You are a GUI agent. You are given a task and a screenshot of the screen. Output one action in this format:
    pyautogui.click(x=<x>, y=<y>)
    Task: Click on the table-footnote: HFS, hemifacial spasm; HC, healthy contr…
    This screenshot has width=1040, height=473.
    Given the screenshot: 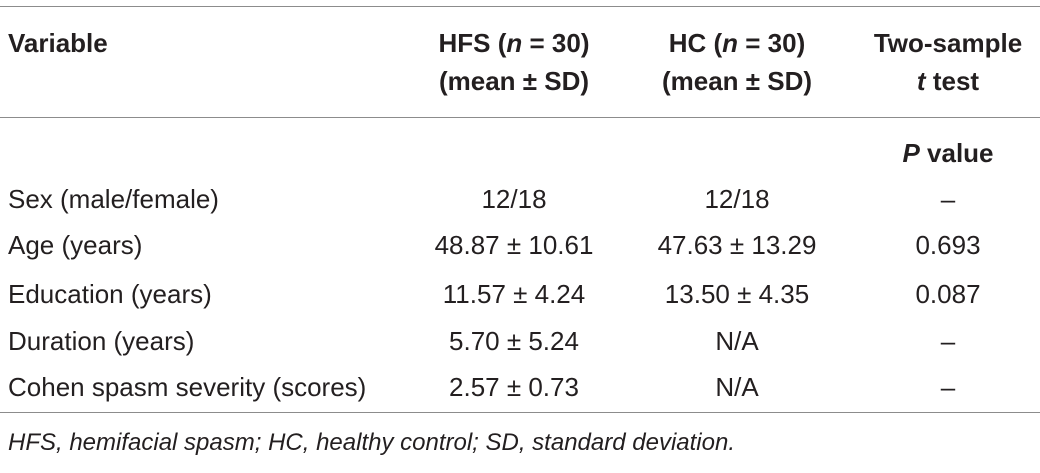 What is the action you would take?
    pyautogui.click(x=371, y=442)
    